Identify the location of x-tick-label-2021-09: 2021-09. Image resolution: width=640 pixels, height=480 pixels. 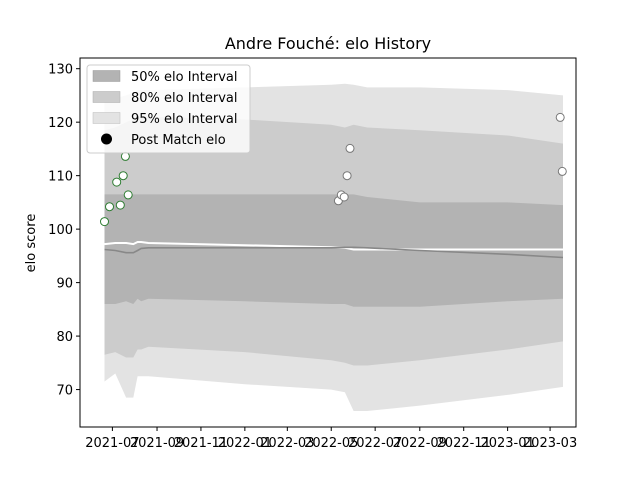
(157, 443).